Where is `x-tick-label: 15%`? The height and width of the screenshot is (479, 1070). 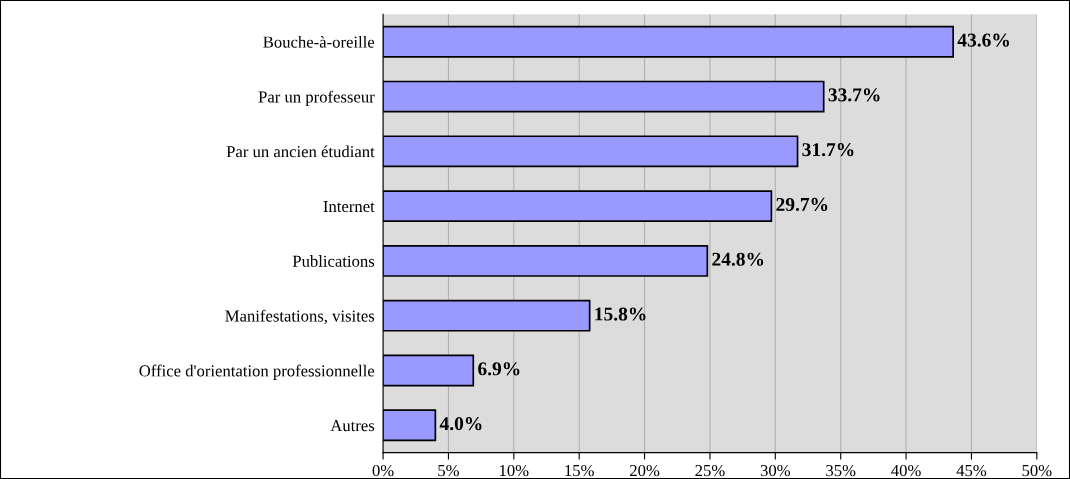
x-tick-label: 15% is located at coordinates (579, 470).